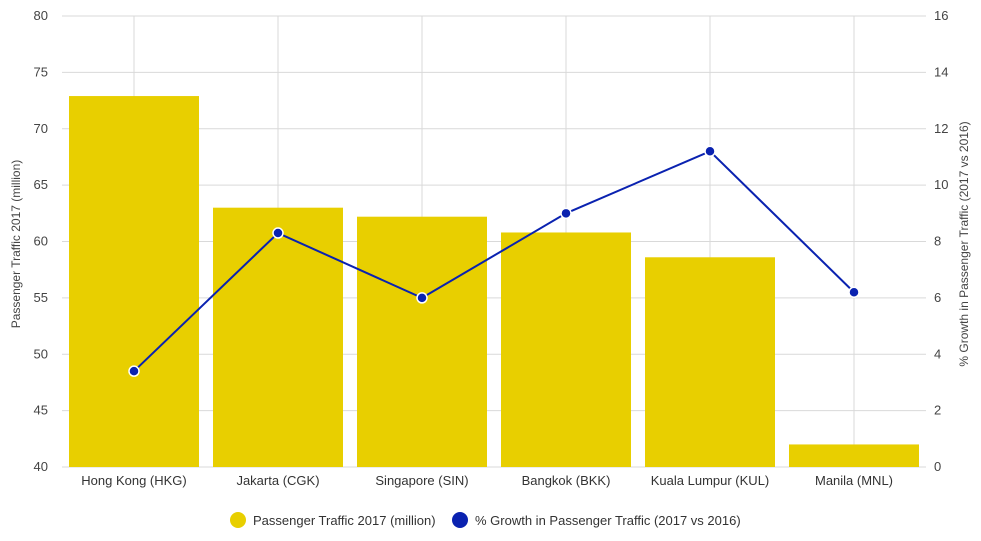  Describe the element at coordinates (41, 353) in the screenshot. I see `left-tick-label: 50` at that location.